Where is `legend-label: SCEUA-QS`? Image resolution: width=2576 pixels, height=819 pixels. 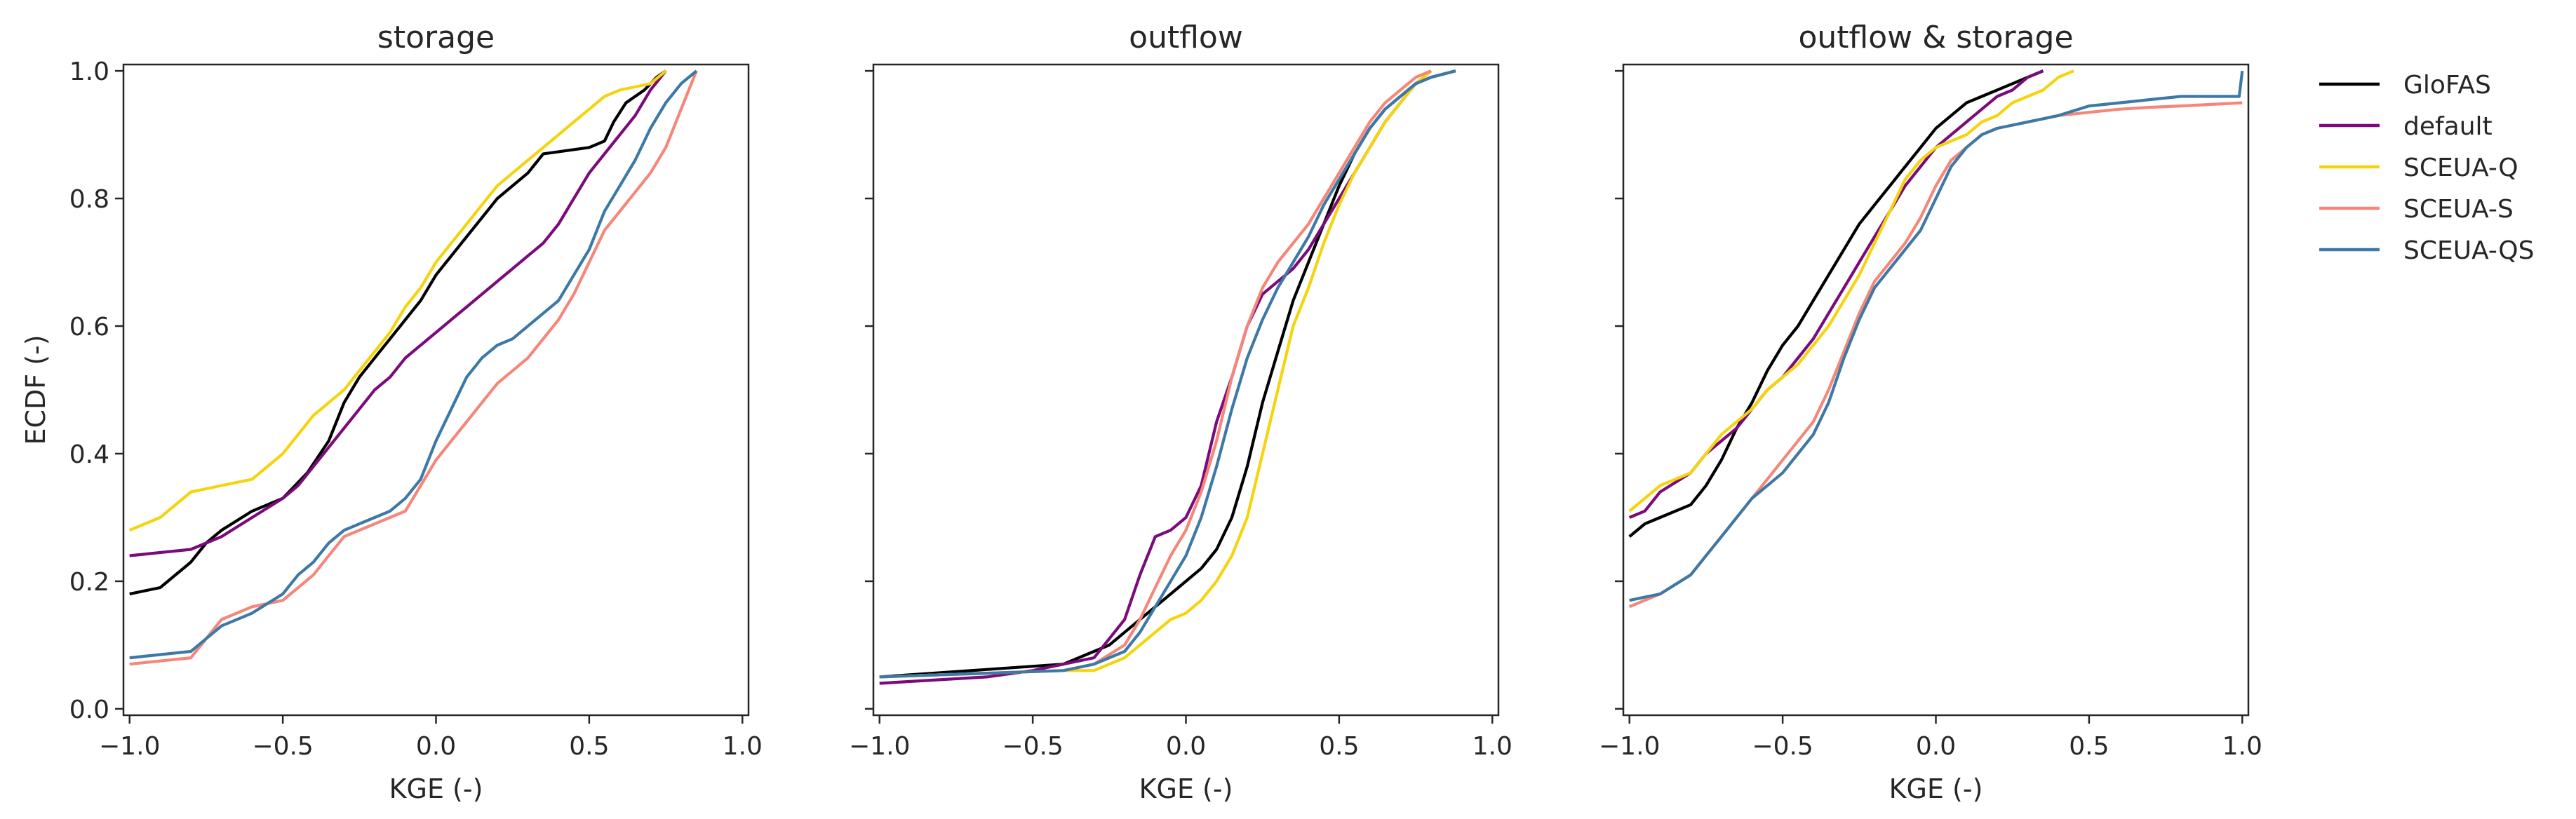
legend-label: SCEUA-QS is located at coordinates (2468, 251).